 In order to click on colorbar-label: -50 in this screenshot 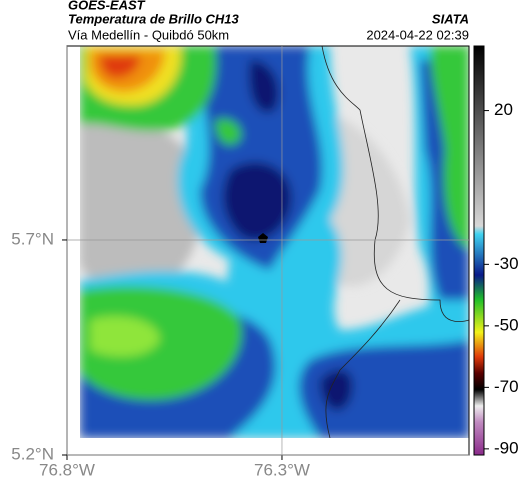, I will do `click(506, 324)`.